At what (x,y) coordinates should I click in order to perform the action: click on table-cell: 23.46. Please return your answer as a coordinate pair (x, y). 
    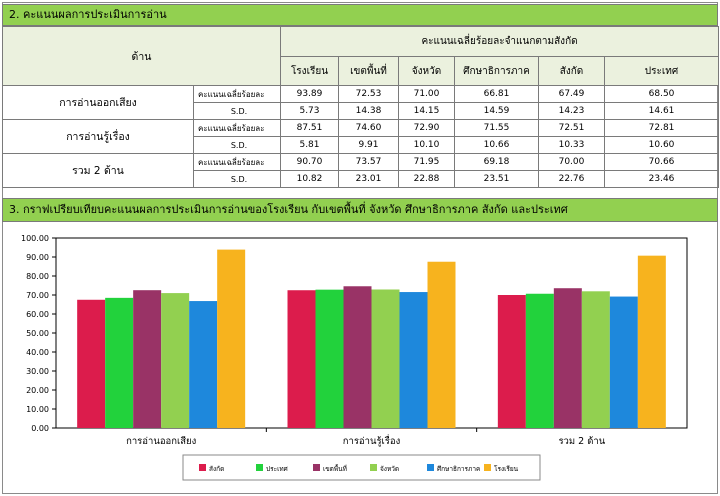
    Looking at the image, I should click on (661, 179).